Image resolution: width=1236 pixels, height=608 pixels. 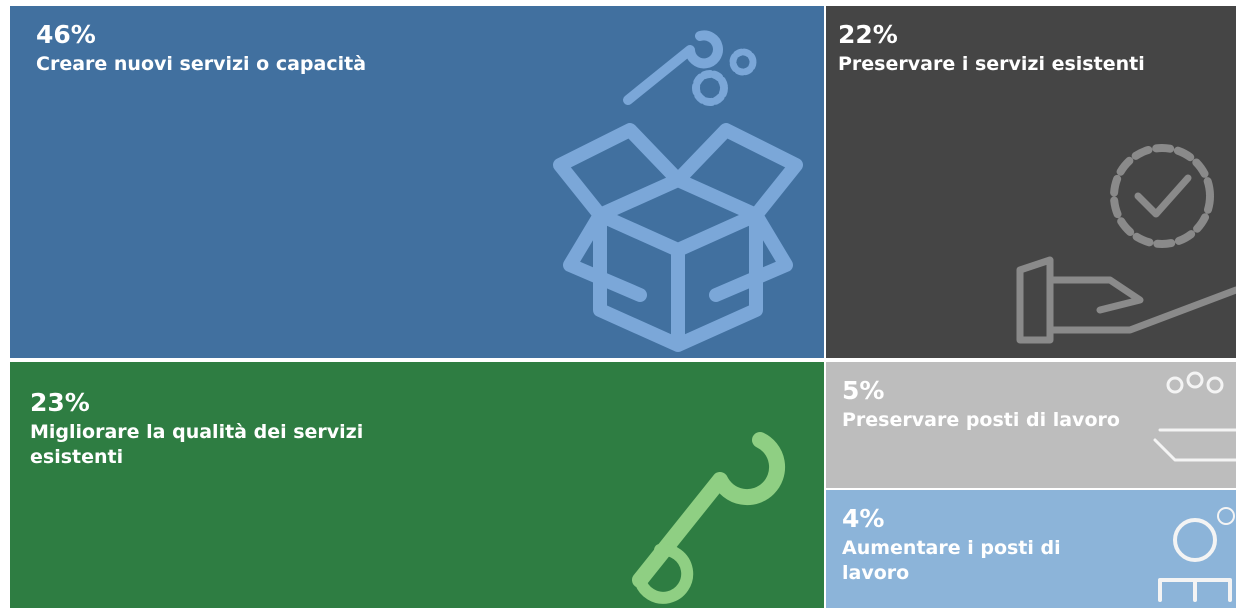 What do you see at coordinates (863, 518) in the screenshot?
I see `value-label: 4%` at bounding box center [863, 518].